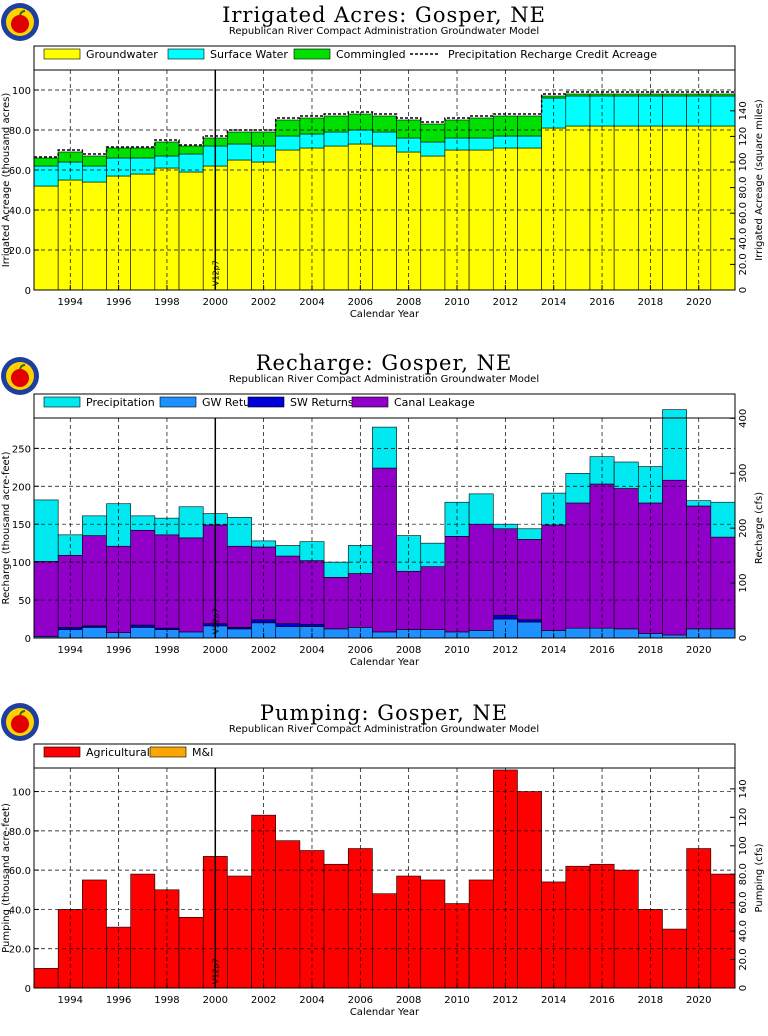 This screenshot has height=1036, width=768. What do you see at coordinates (6, 180) in the screenshot?
I see `y-axis-label: Irrigated Acreage (thousand acres)` at bounding box center [6, 180].